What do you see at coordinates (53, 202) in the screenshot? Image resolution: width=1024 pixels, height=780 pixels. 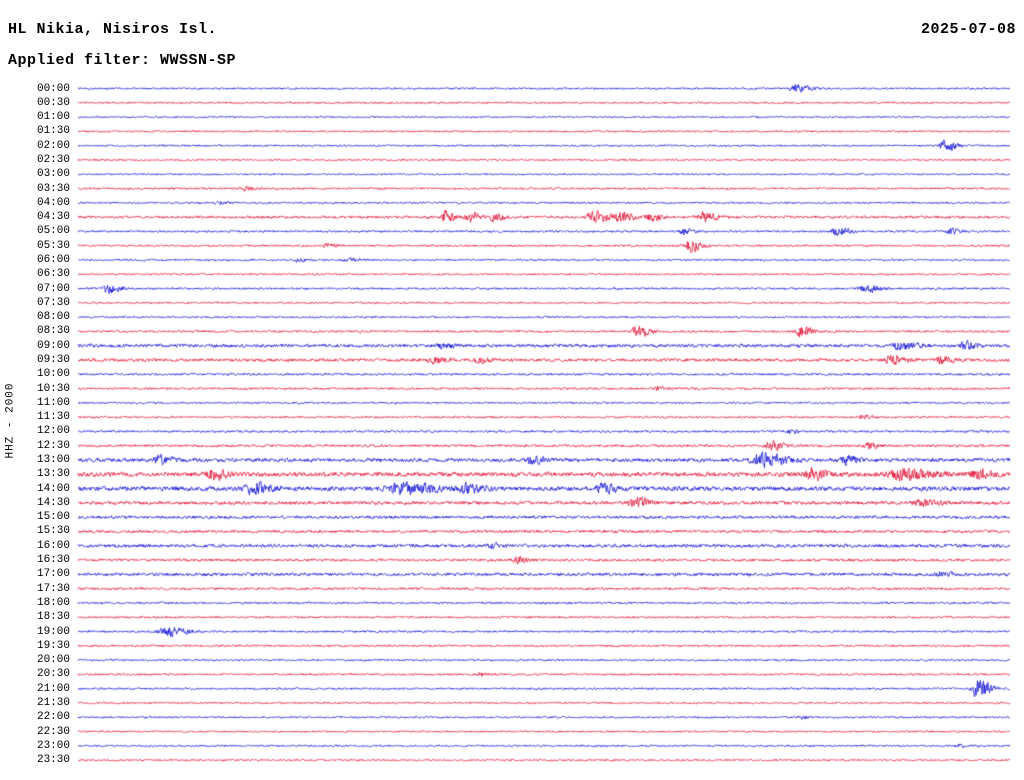 I see `time-label: 04:00` at bounding box center [53, 202].